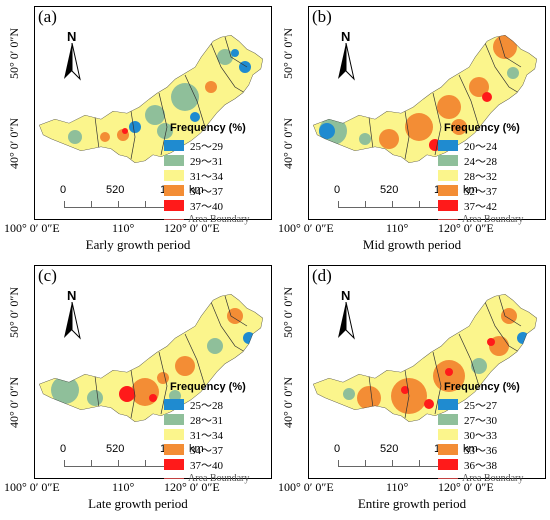 The height and width of the screenshot is (520, 550). What do you see at coordinates (480, 146) in the screenshot?
I see `legend-range: 20～24` at bounding box center [480, 146].